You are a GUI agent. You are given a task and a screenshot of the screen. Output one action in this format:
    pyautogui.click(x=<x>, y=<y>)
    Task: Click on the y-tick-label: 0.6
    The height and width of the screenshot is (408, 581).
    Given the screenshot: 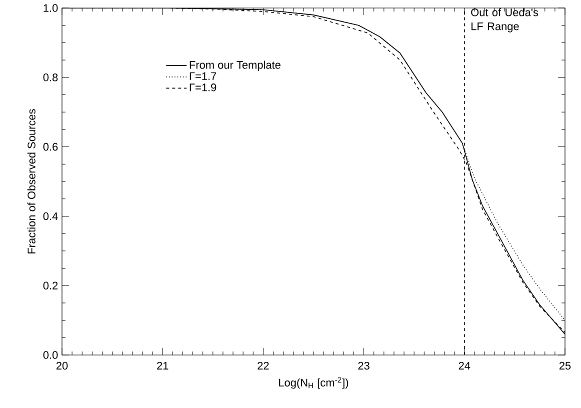 What is the action you would take?
    pyautogui.click(x=50, y=146)
    